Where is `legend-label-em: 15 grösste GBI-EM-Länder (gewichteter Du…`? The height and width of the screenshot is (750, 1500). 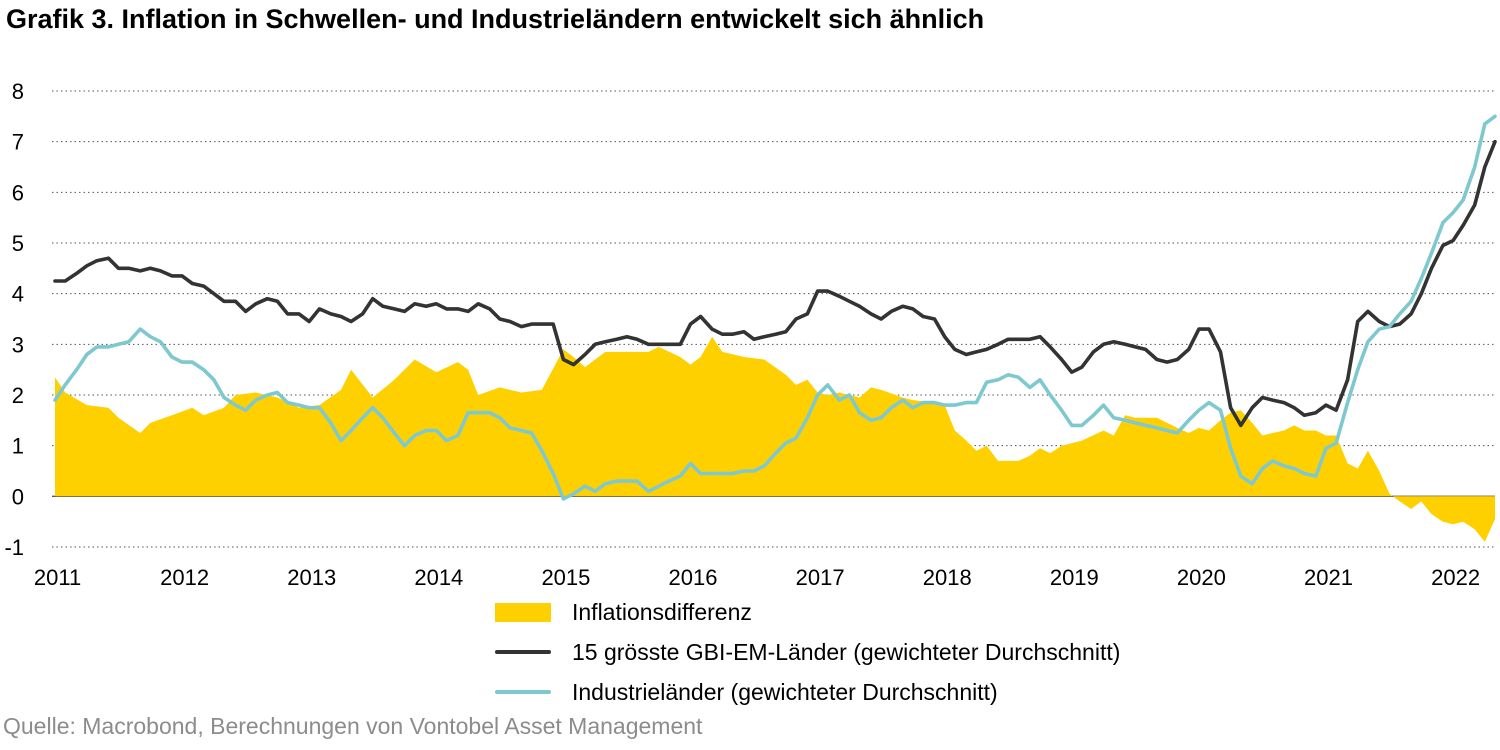 legend-label-em: 15 grösste GBI-EM-Länder (gewichteter Du… is located at coordinates (846, 651).